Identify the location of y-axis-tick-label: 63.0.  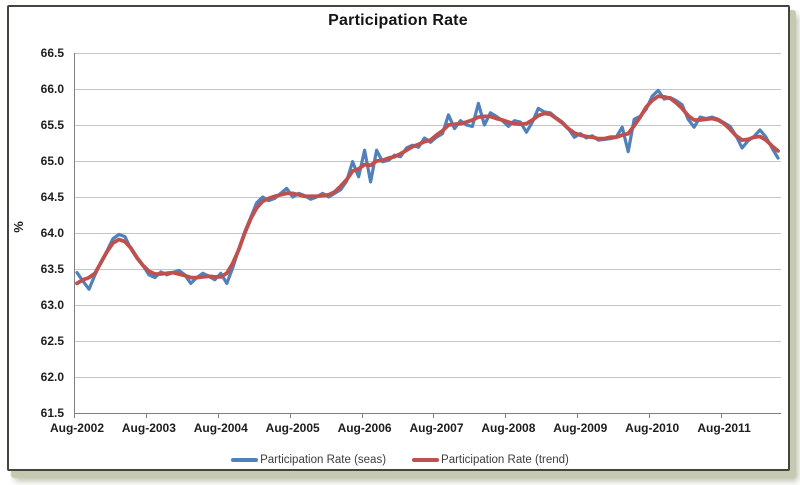
(52, 305).